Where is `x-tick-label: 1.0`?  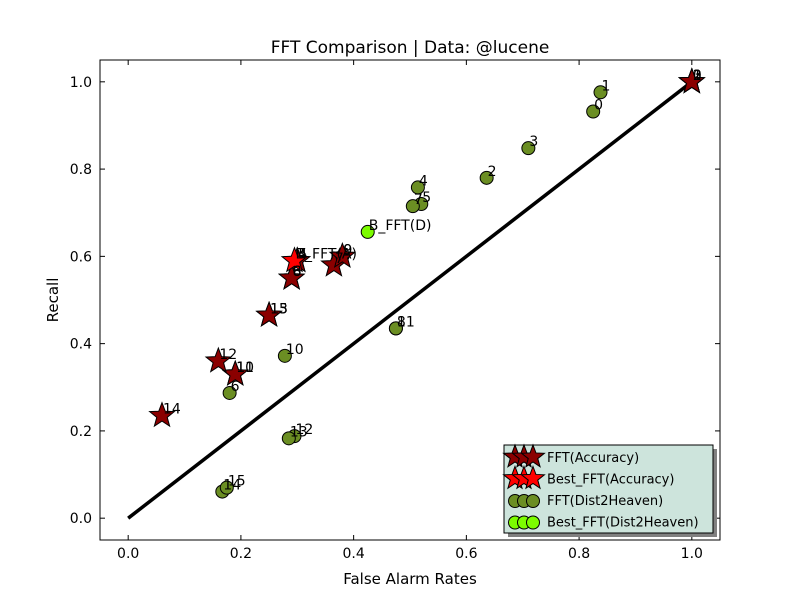
x-tick-label: 1.0 is located at coordinates (692, 554).